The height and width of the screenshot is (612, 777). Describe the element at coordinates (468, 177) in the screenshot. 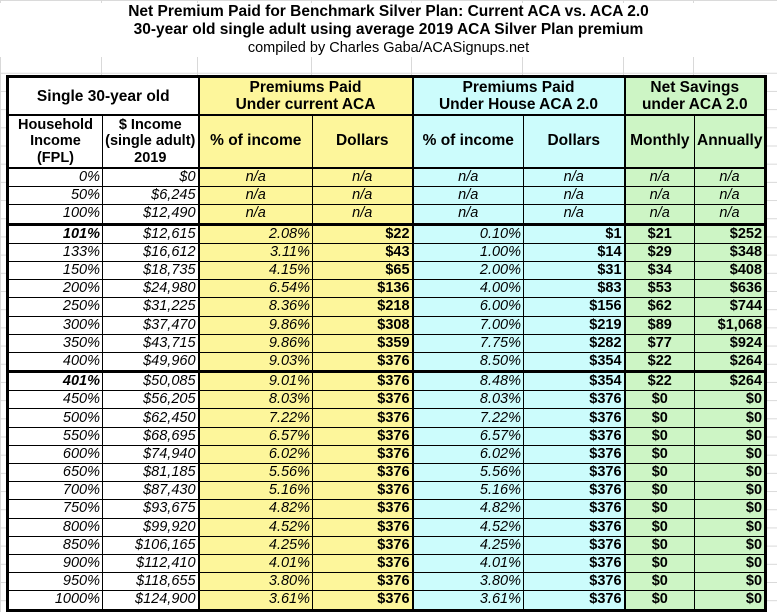

I see `cell-house-pct: n/a` at that location.